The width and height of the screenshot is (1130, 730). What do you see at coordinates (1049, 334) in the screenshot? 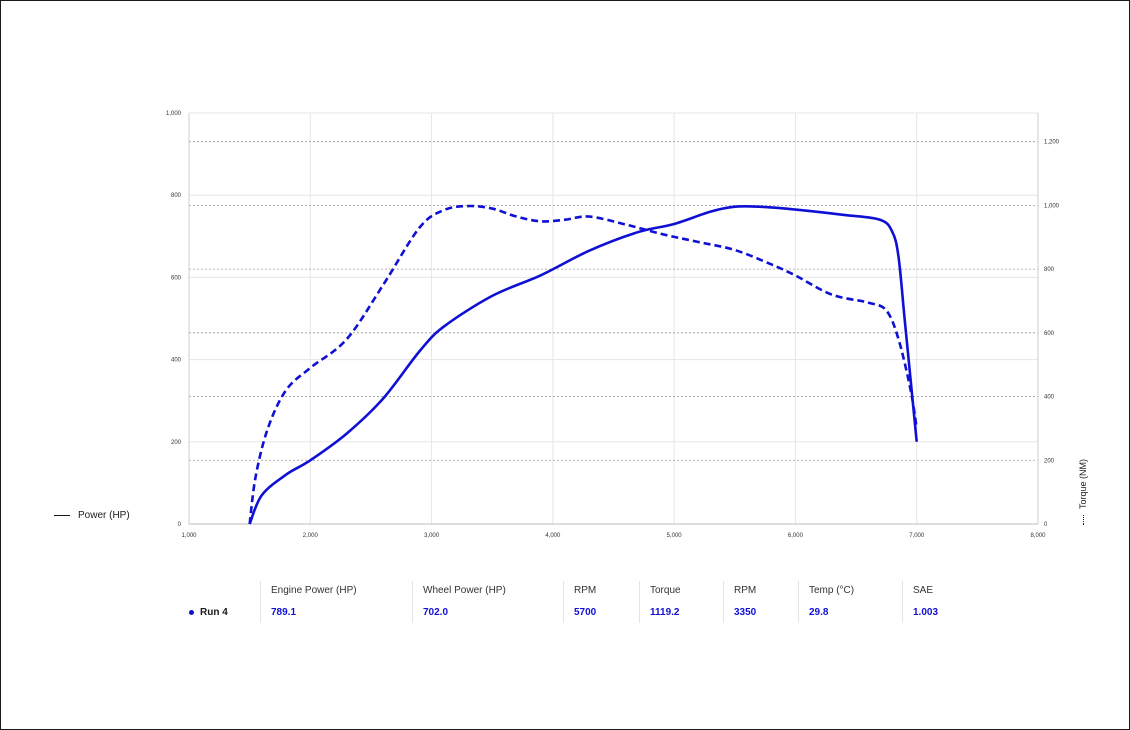
I see `y-right-tick-label: 600` at bounding box center [1049, 334].